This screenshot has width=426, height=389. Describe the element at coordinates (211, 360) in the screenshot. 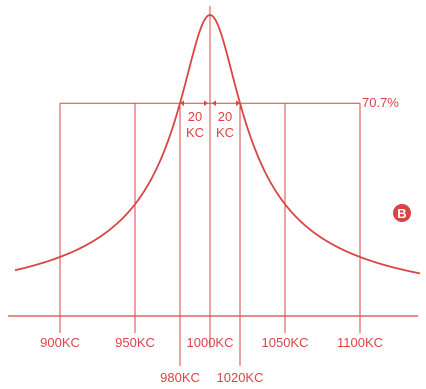

I see `tick-labels: 900KC 950KC 1000KC 1050KC 1100KC 980KC 1020KC` at that location.